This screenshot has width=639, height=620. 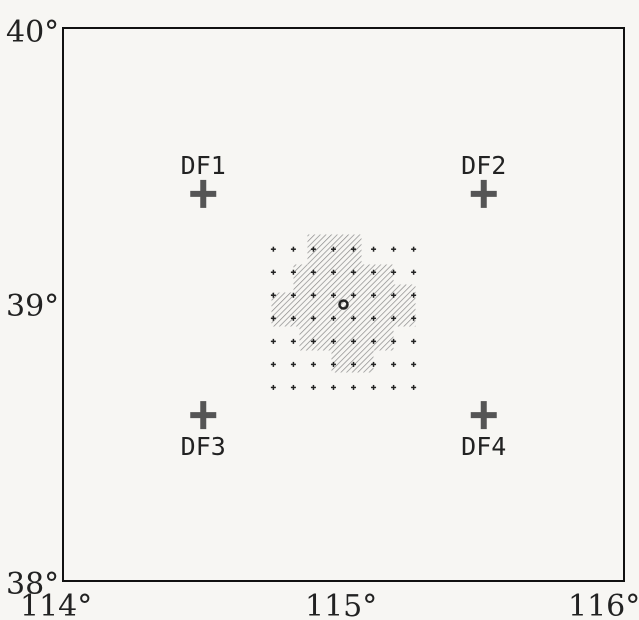 What do you see at coordinates (603, 604) in the screenshot?
I see `x-tick-116: 116°` at bounding box center [603, 604].